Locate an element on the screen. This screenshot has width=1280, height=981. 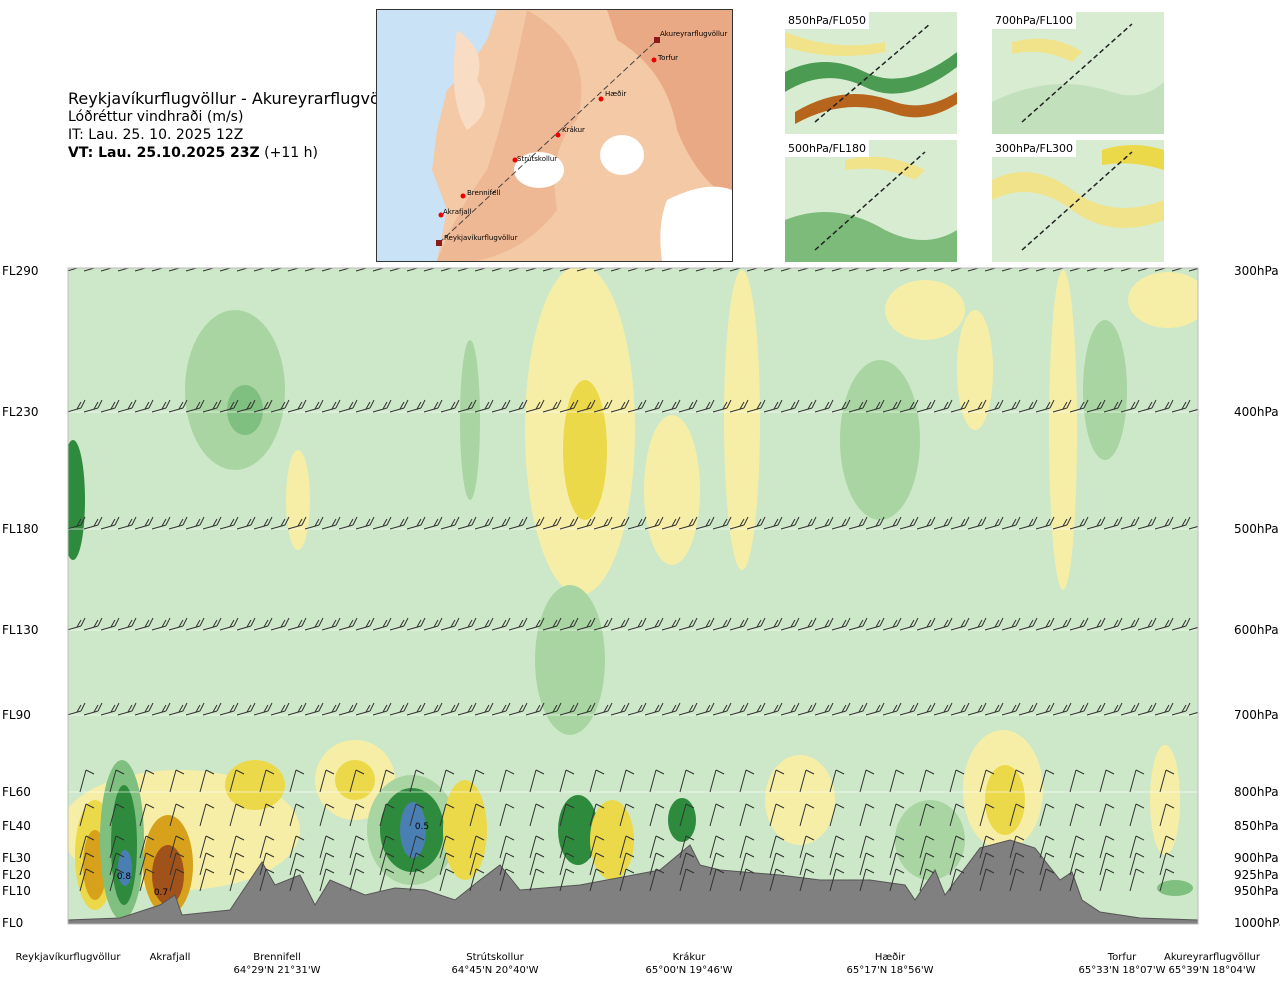
station-coordinates: 64°45'N 20°40'W is located at coordinates (495, 970).